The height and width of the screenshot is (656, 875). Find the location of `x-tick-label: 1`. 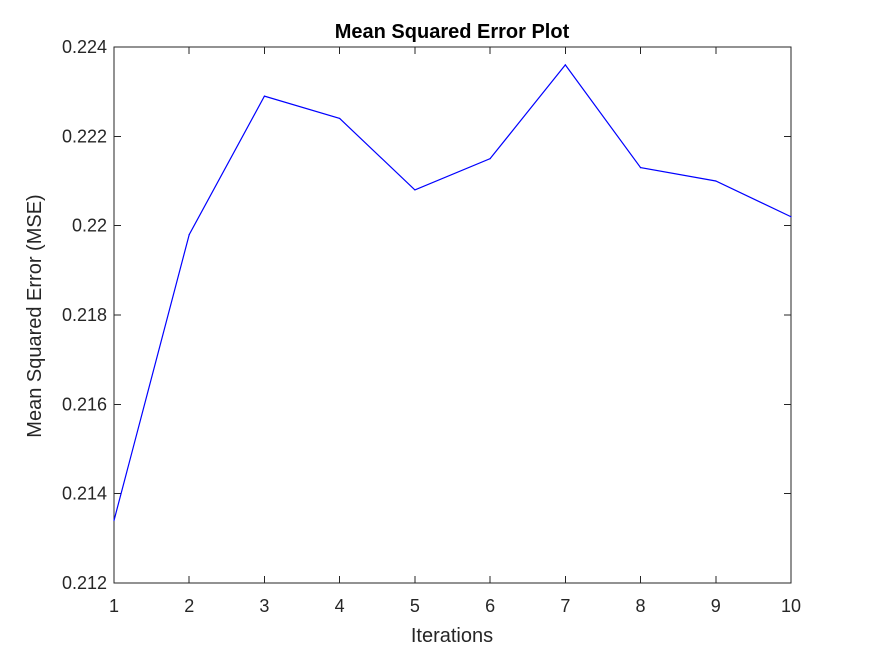

x-tick-label: 1 is located at coordinates (114, 606).